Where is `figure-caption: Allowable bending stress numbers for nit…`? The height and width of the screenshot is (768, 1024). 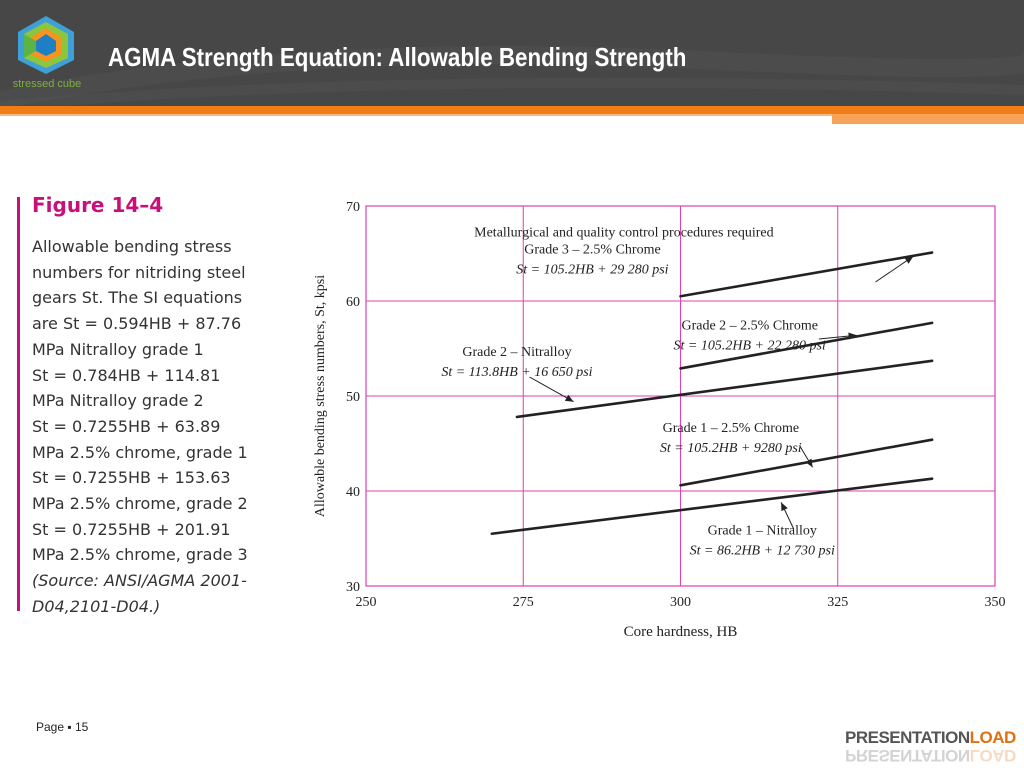 figure-caption: Allowable bending stress numbers for nit… is located at coordinates (157, 427).